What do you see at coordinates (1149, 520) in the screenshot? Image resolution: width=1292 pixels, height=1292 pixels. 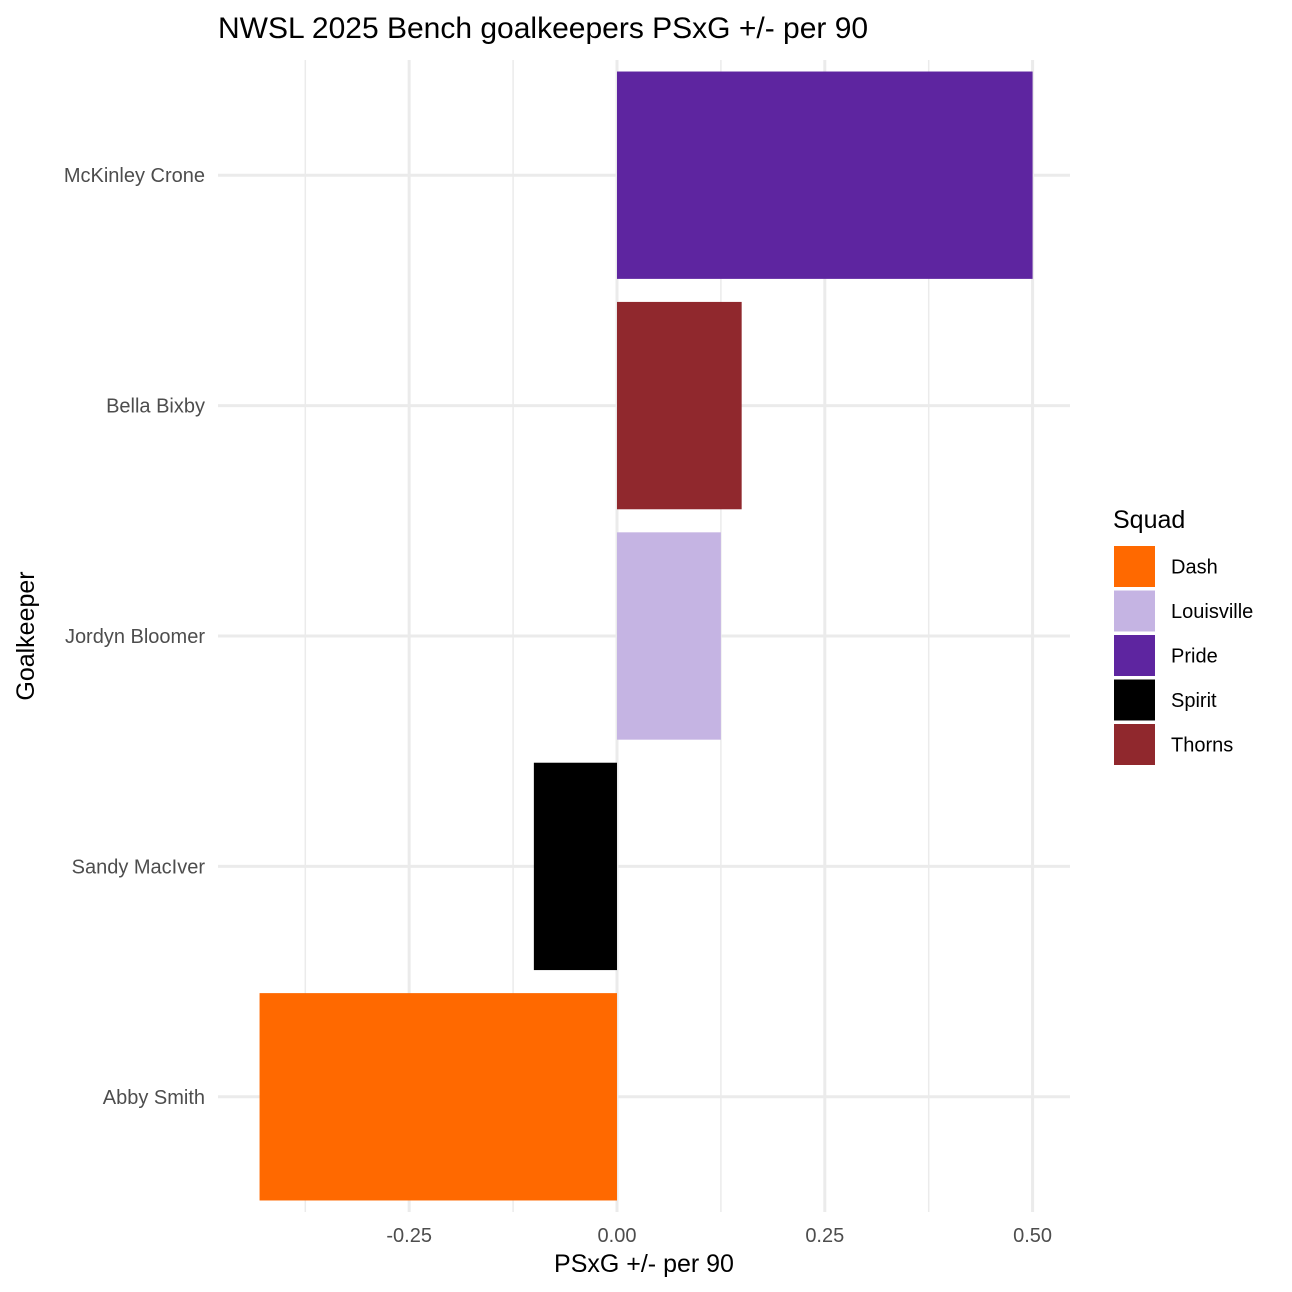 I see `legend-title: Squad` at bounding box center [1149, 520].